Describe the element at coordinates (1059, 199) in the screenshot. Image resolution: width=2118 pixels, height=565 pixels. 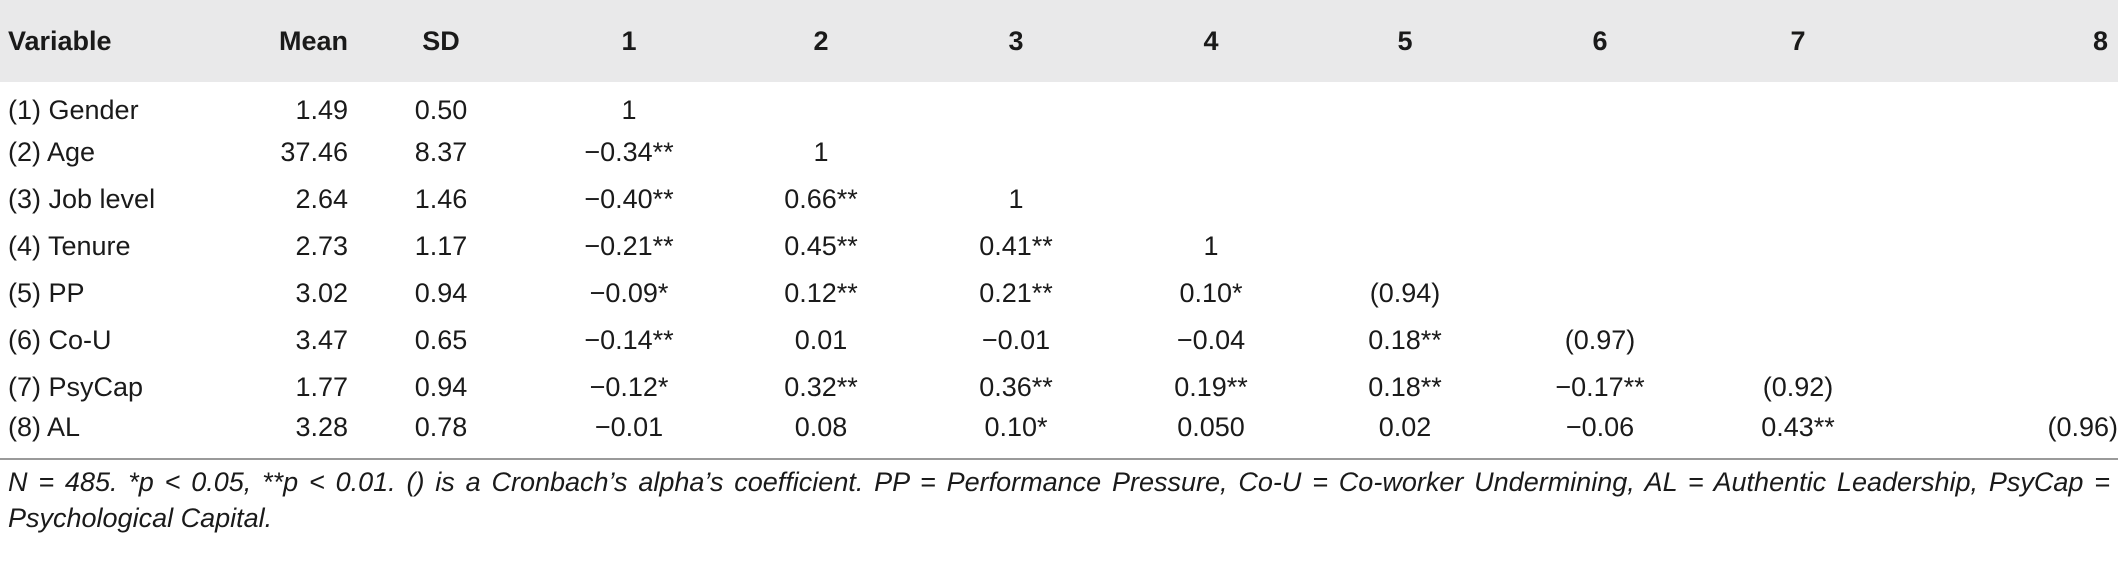
I see `table-row: (3) Job level 2.64 1.46 −0.40** 0.66** 1` at that location.